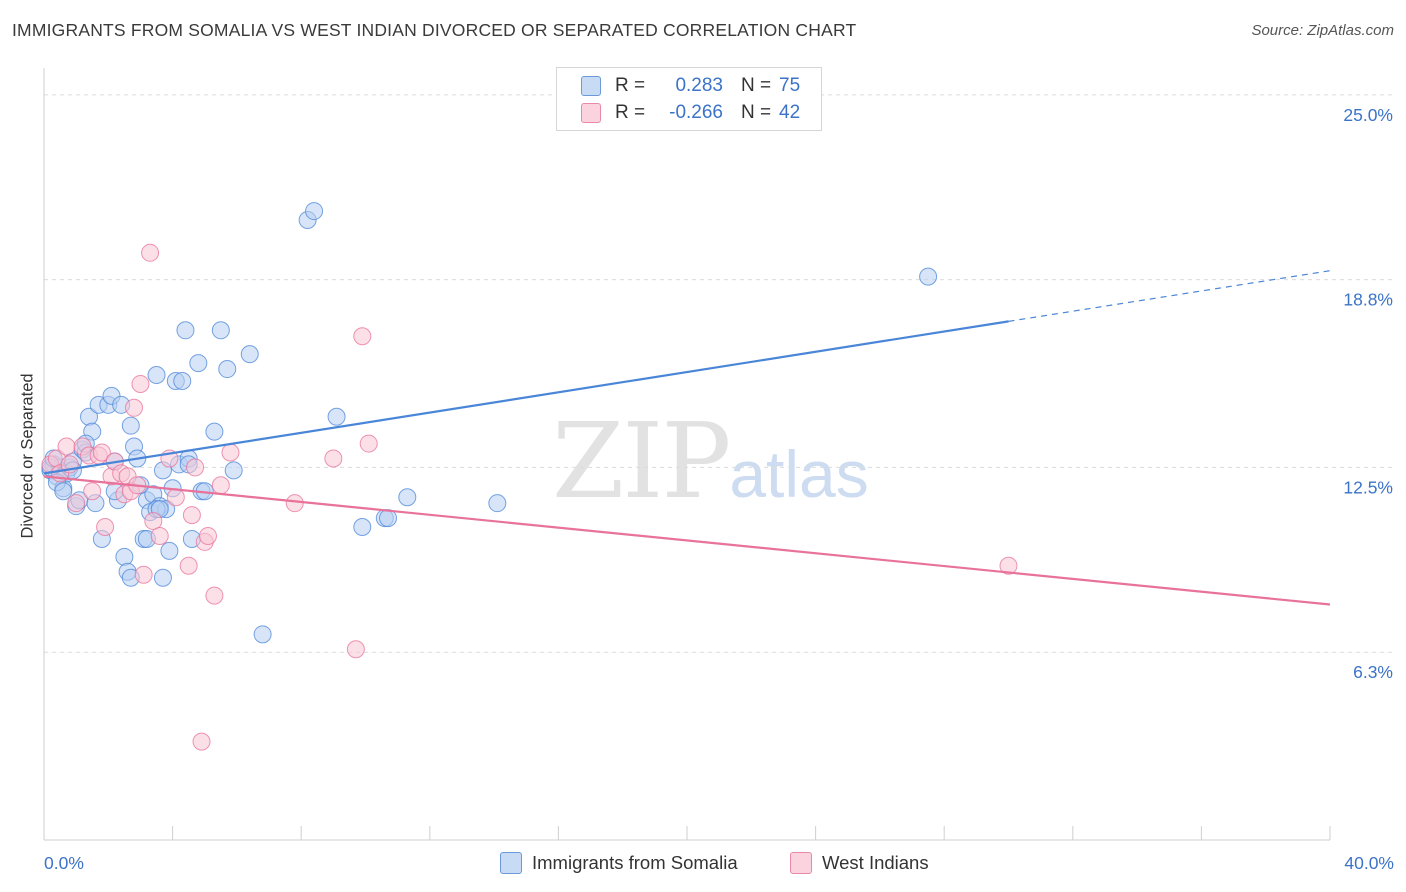  What do you see at coordinates (641, 461) in the screenshot?
I see `watermark-zip: ZIP` at bounding box center [641, 461].